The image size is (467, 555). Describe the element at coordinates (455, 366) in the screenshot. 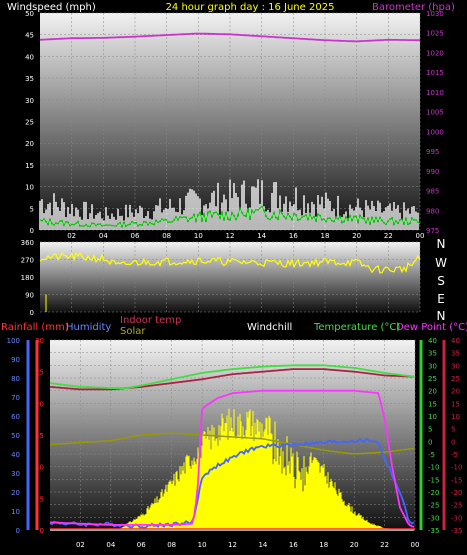

I see `dewpoint-tick-label: 30` at that location.